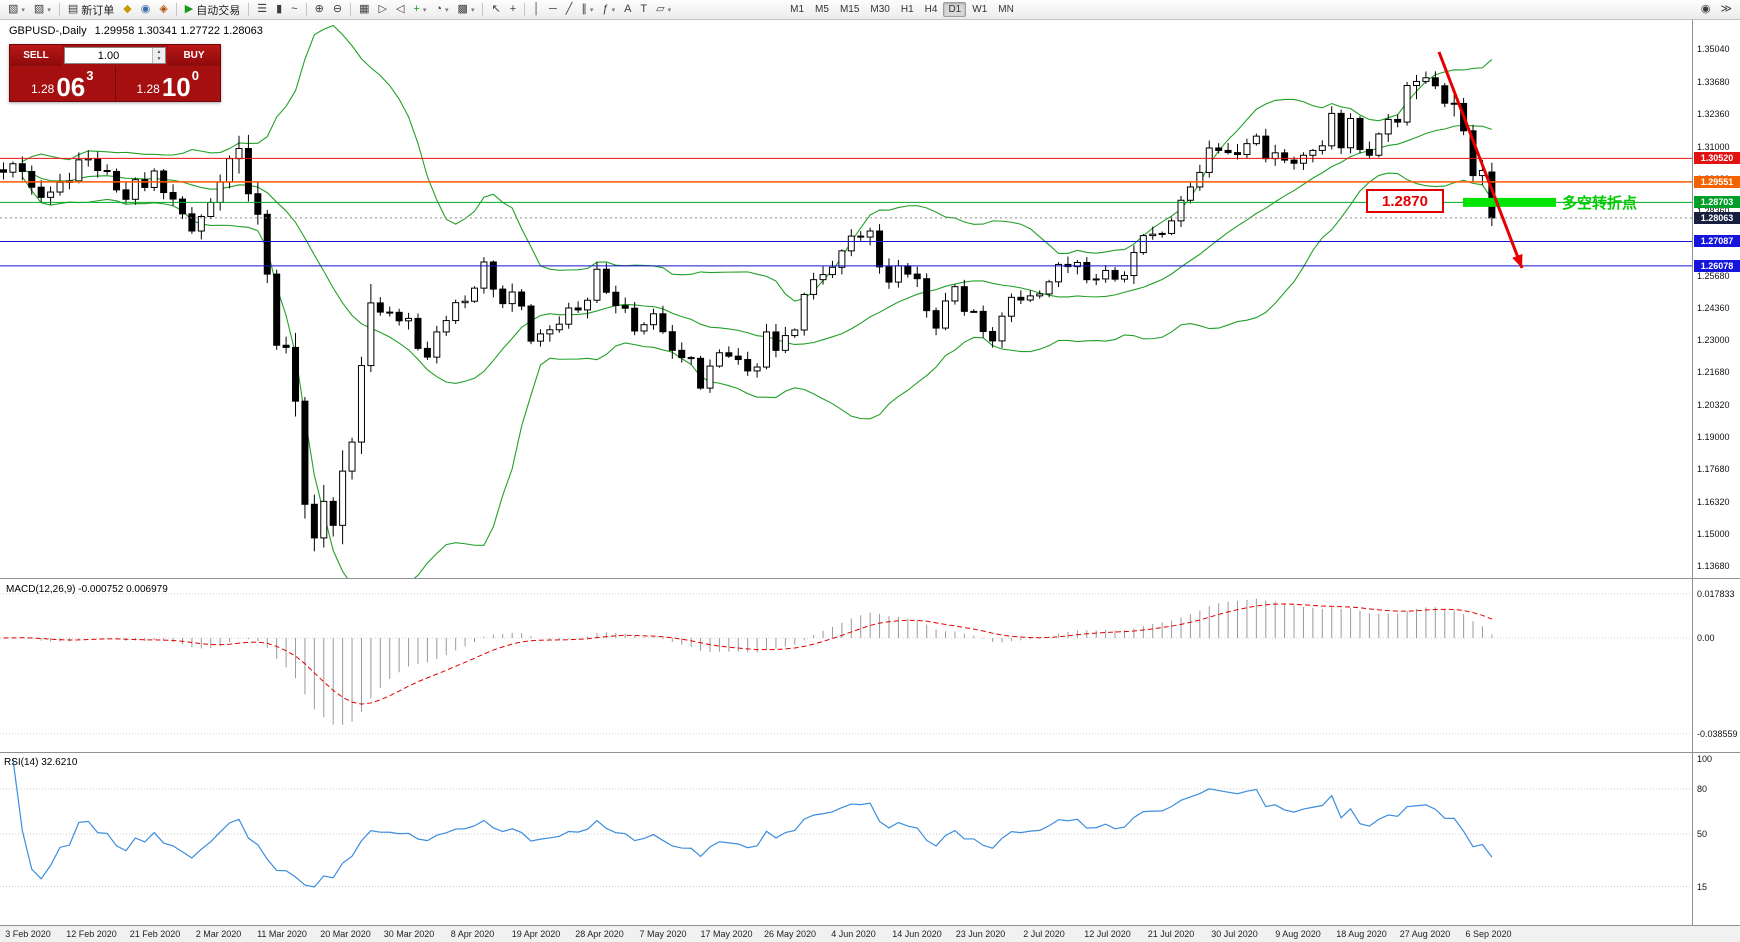 Image resolution: width=1740 pixels, height=942 pixels. I want to click on text-label-icon: T, so click(644, 9).